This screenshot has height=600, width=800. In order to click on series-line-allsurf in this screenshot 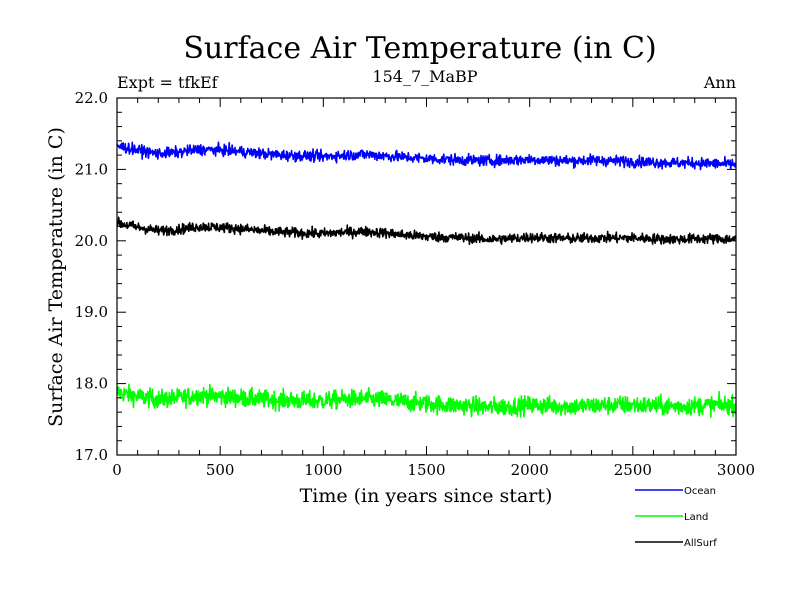, I will do `click(426, 231)`.